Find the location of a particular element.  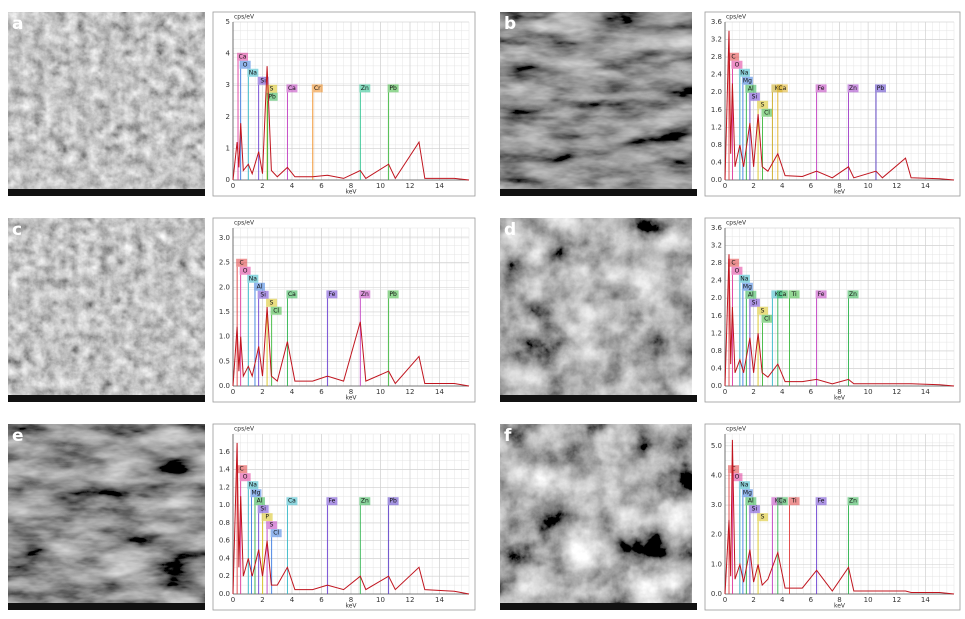

y-tick-label: 5.0 is located at coordinates (716, 446).